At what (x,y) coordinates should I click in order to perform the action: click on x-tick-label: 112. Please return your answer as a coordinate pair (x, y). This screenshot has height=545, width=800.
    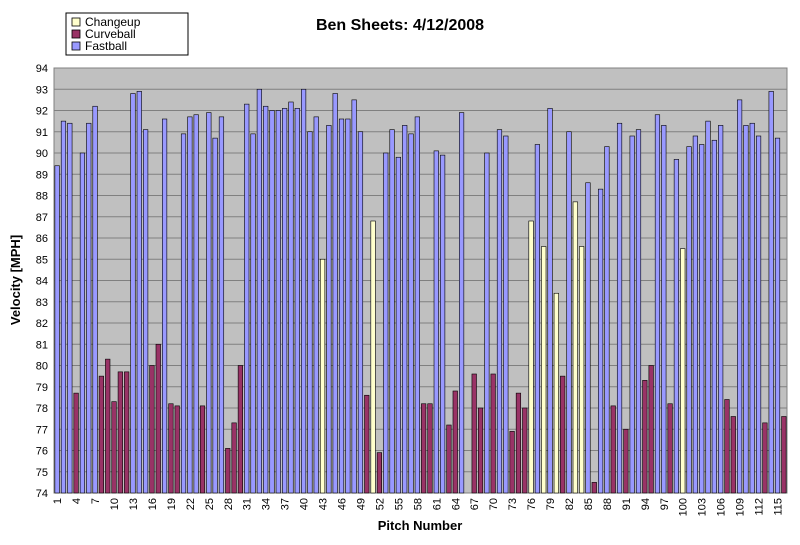
    Looking at the image, I should click on (760, 507).